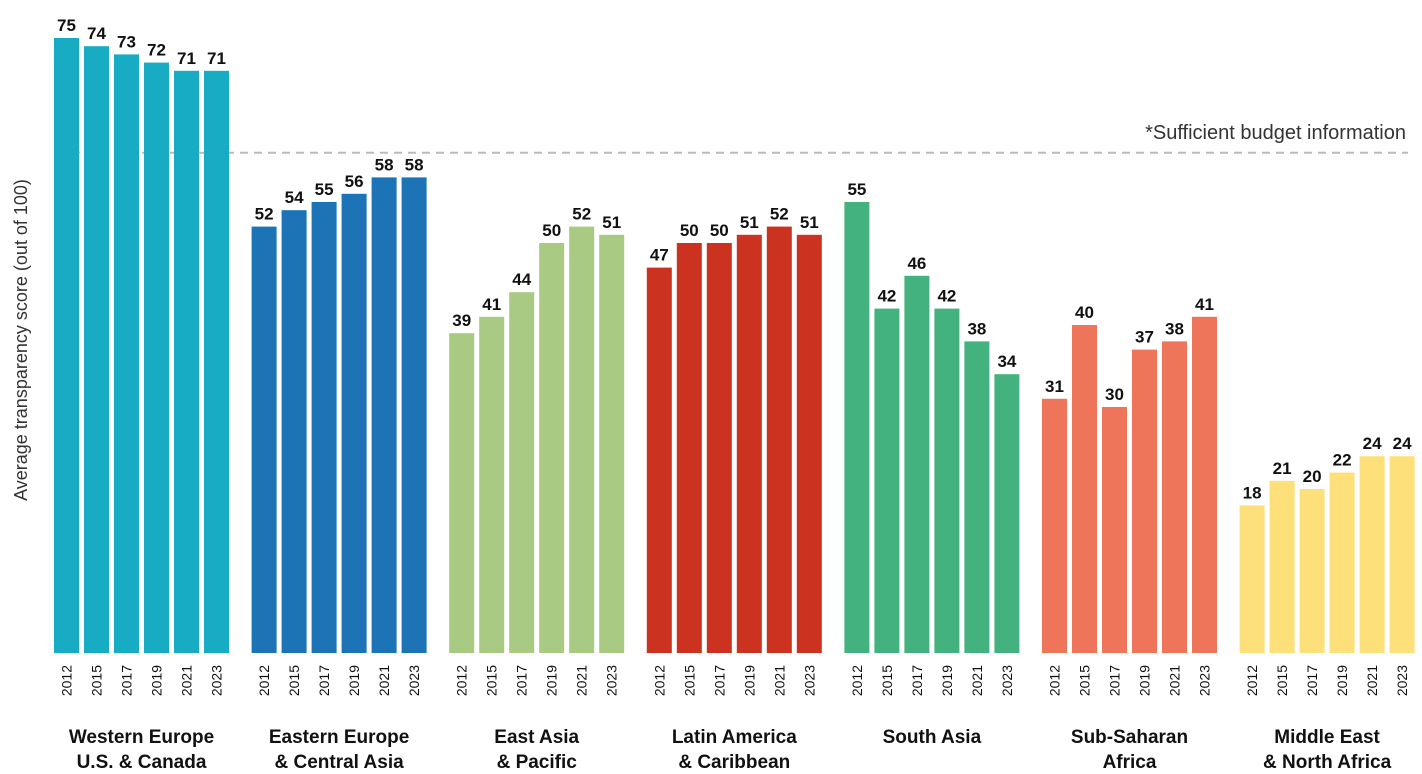  I want to click on bar-5-2023, so click(1204, 484).